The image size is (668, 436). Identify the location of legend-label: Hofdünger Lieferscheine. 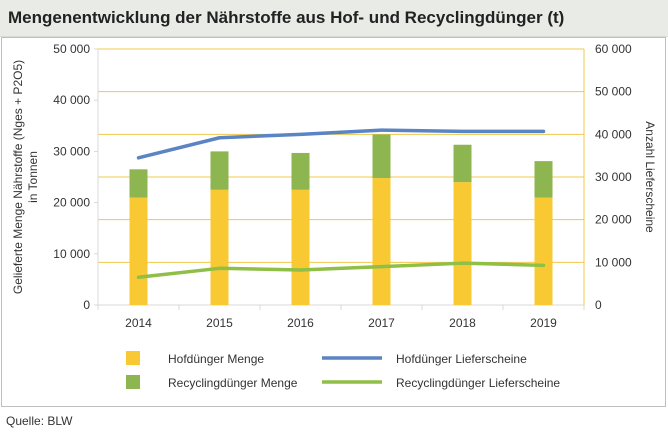
(461, 359).